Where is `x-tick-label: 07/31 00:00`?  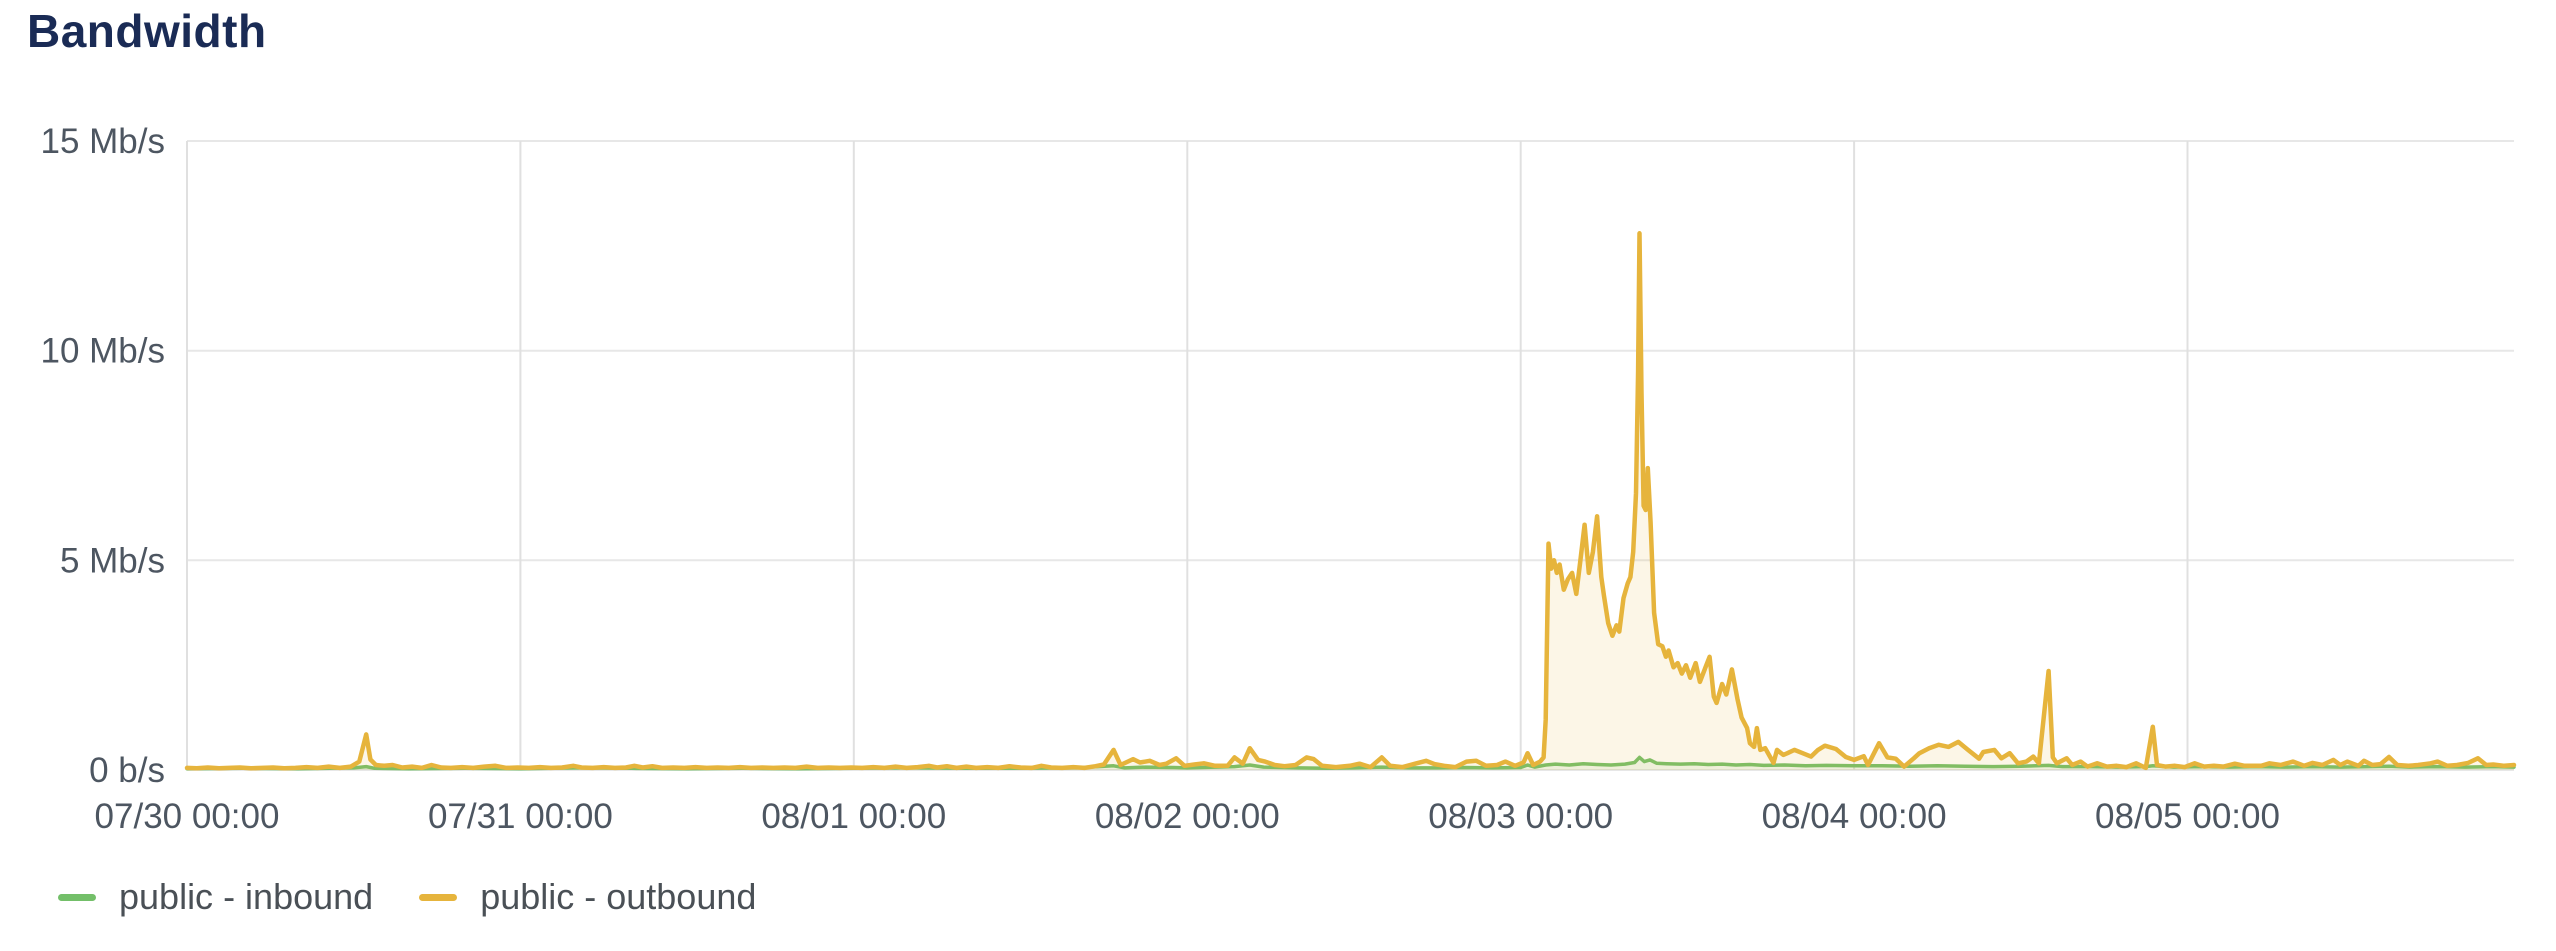 x-tick-label: 07/31 00:00 is located at coordinates (520, 816).